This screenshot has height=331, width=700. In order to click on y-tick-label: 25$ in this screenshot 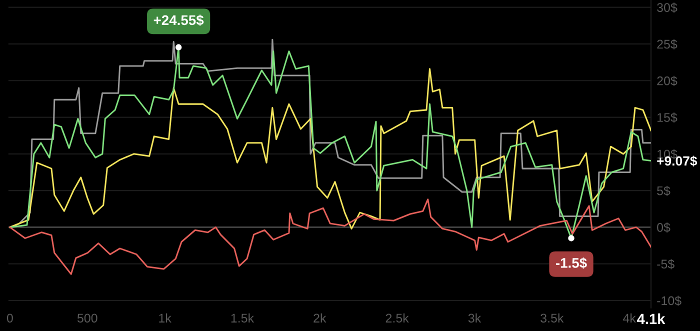, I will do `click(667, 44)`.